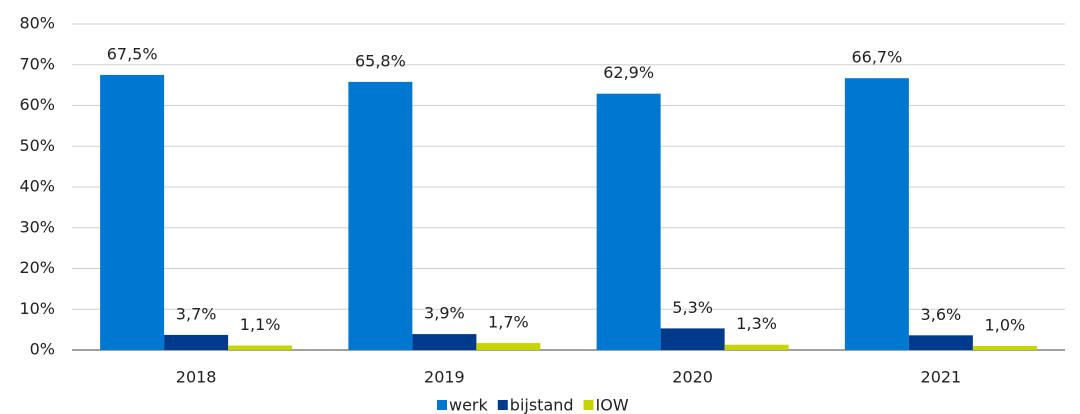 The height and width of the screenshot is (414, 1080). What do you see at coordinates (876, 57) in the screenshot?
I see `data-label: 66,7%` at bounding box center [876, 57].